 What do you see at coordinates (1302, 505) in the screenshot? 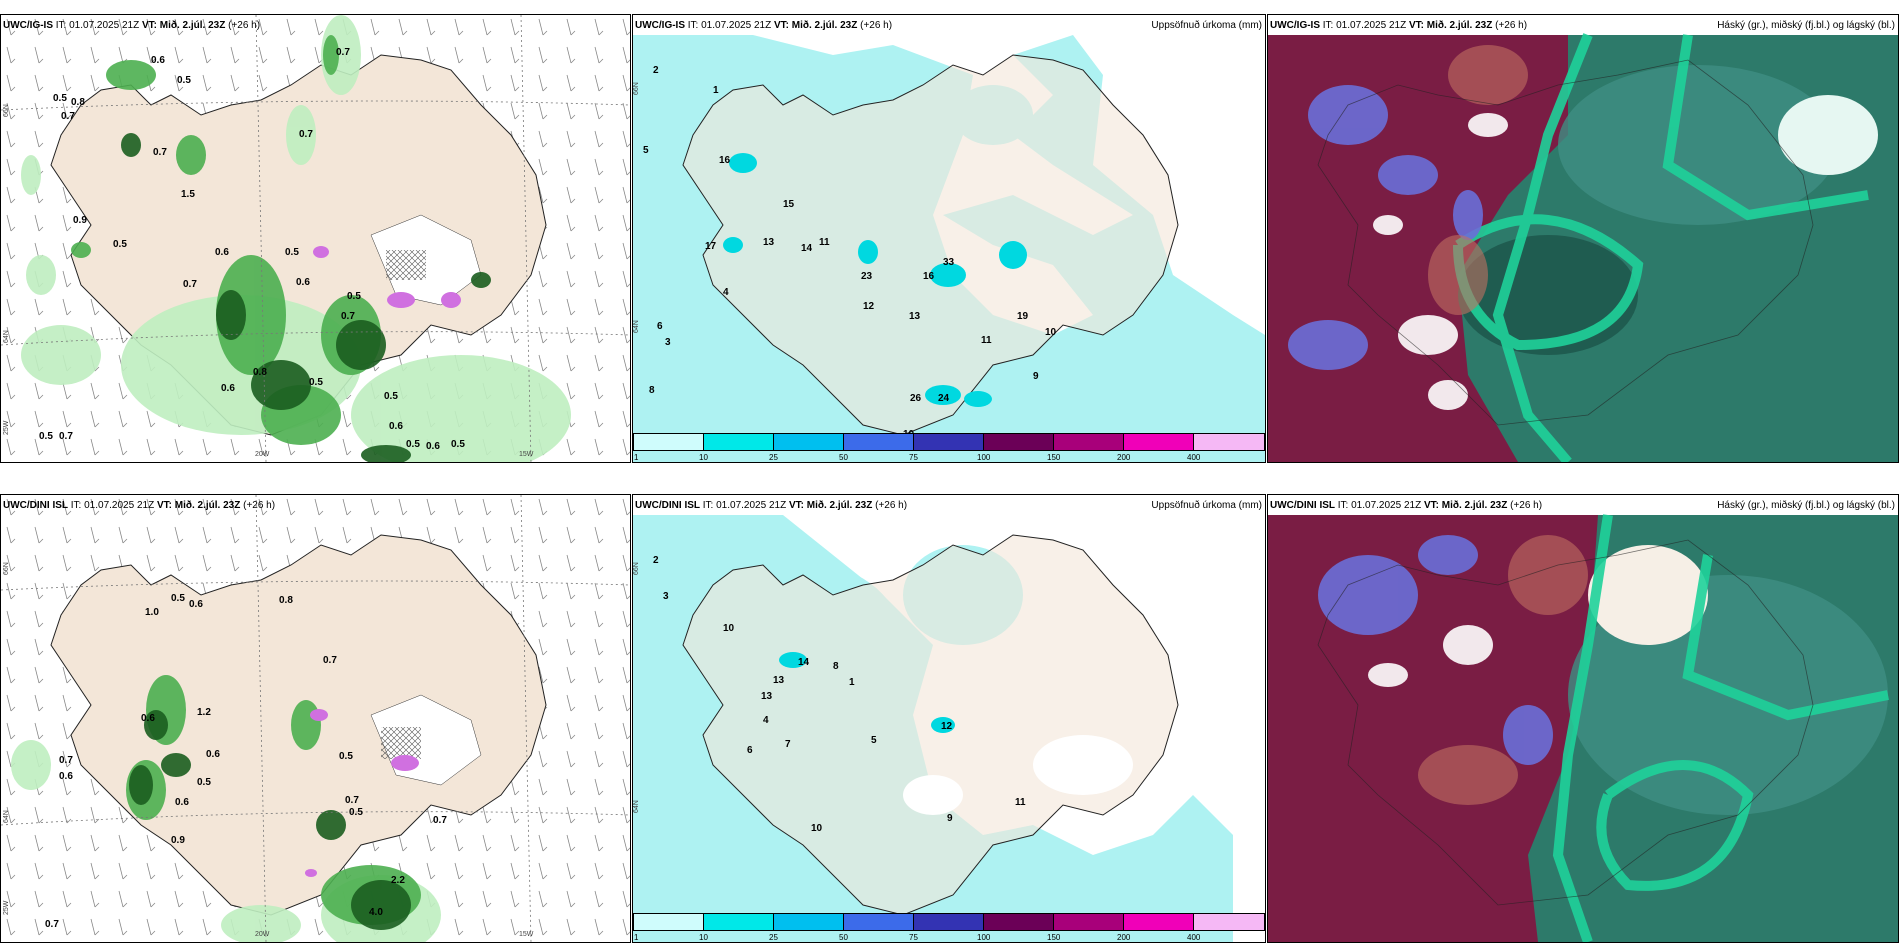
I see `model-name: UWC/DINI ISL` at bounding box center [1302, 505].